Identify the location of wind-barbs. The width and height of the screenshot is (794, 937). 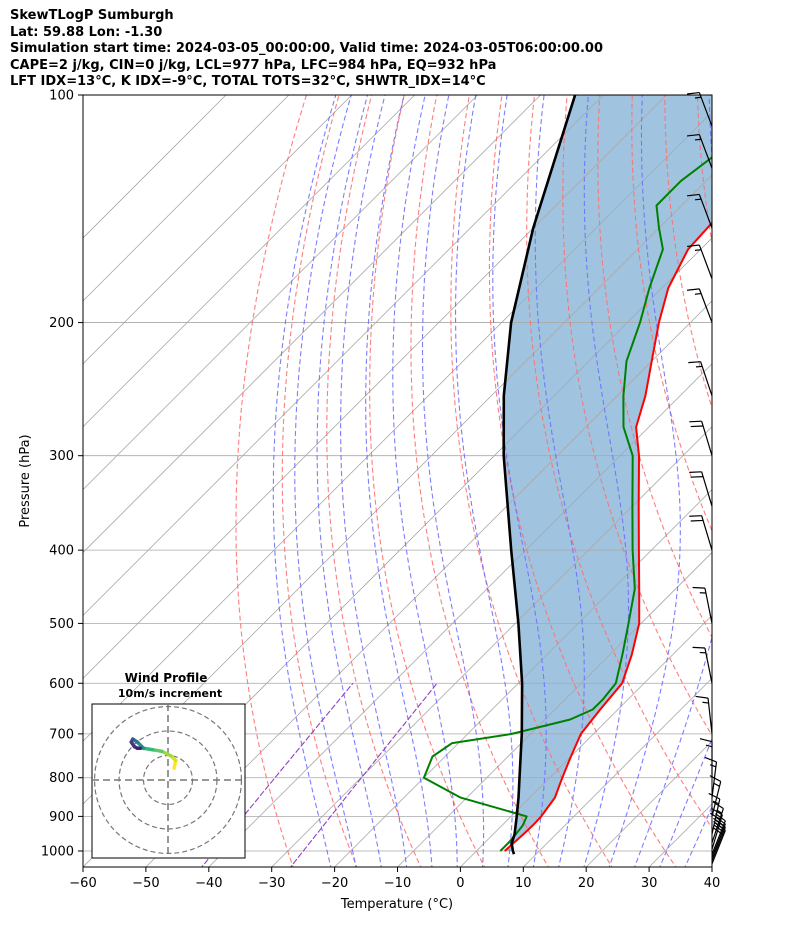
(706, 478).